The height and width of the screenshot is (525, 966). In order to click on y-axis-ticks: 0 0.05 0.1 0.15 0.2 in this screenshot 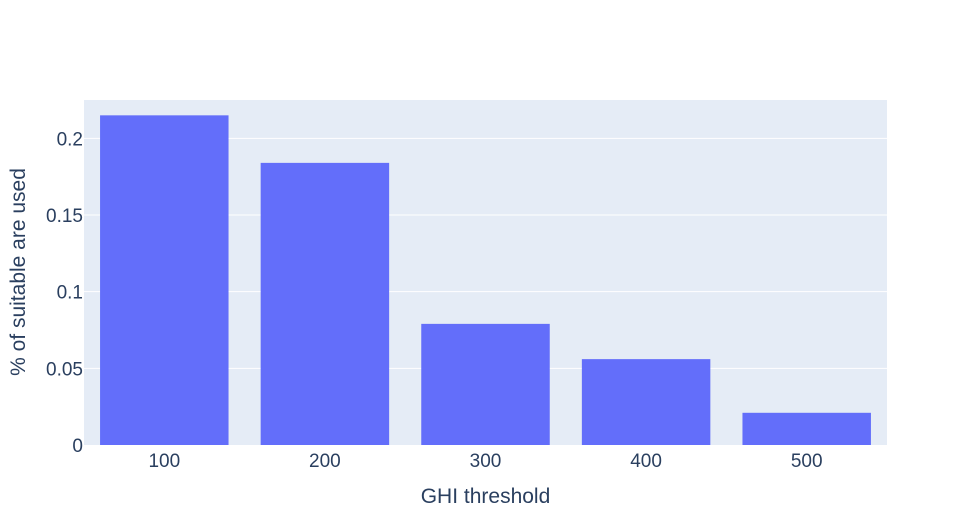, I will do `click(64, 293)`.